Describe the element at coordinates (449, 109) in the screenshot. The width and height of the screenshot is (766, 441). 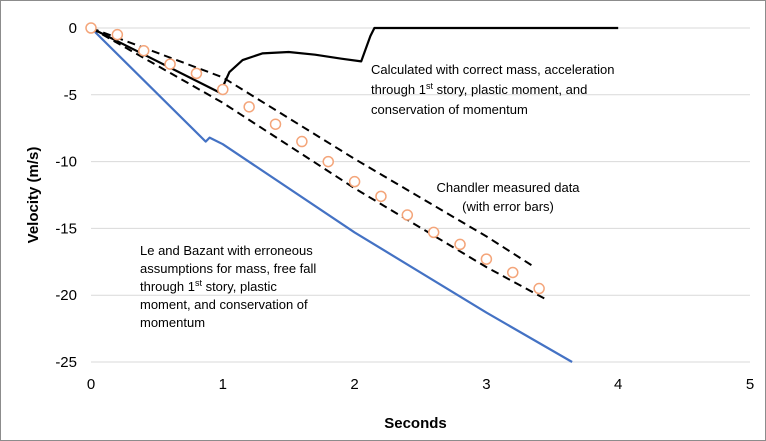
I see `annotation-calc-line: conservation of momentum` at that location.